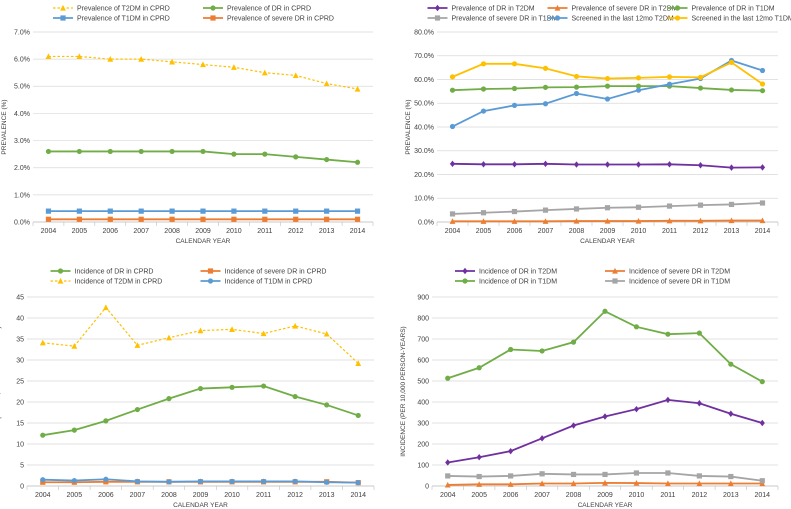 Image resolution: width=791 pixels, height=509 pixels. I want to click on x-tick-label: 2011, so click(263, 495).